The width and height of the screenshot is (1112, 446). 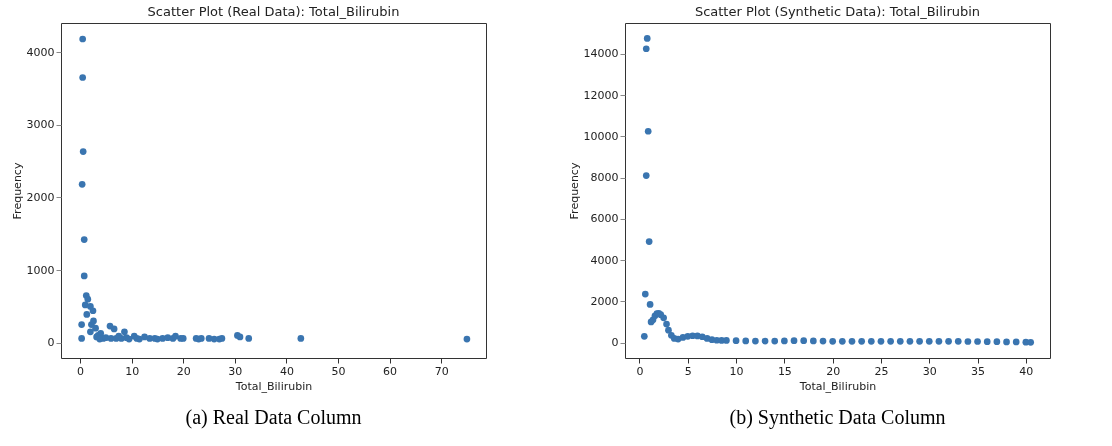 I want to click on x-tick-label: 15, so click(x=784, y=371).